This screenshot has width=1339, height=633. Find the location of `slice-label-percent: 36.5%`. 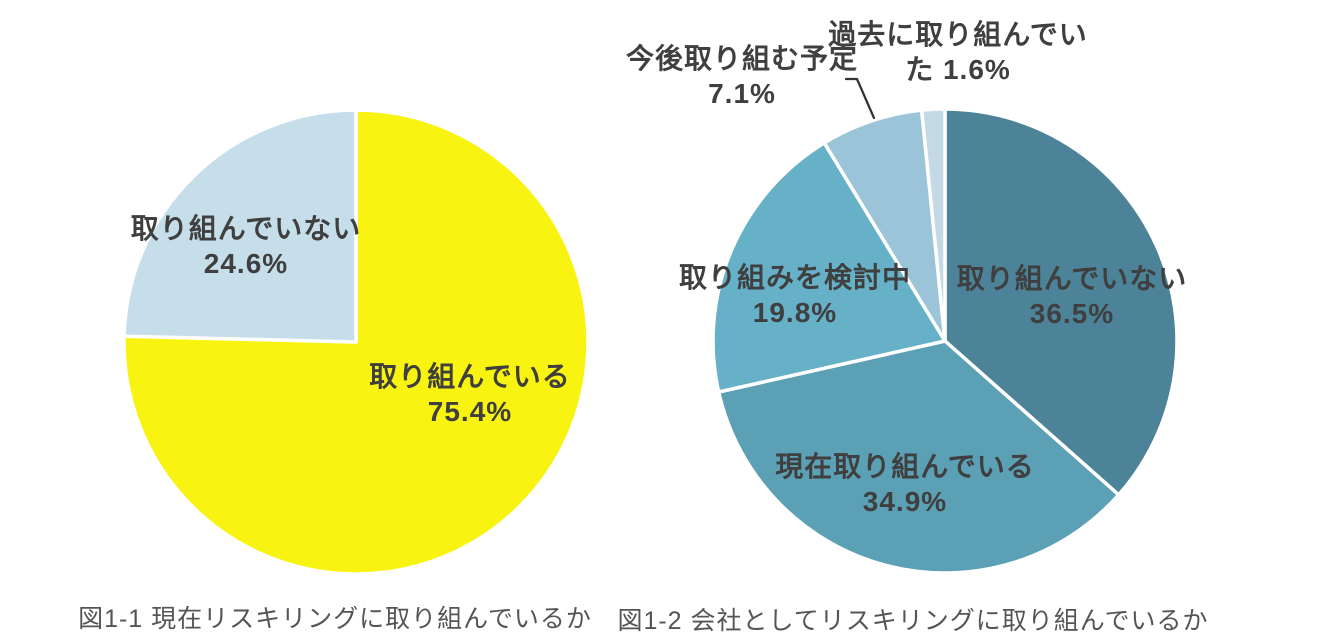

slice-label-percent: 36.5% is located at coordinates (1072, 313).